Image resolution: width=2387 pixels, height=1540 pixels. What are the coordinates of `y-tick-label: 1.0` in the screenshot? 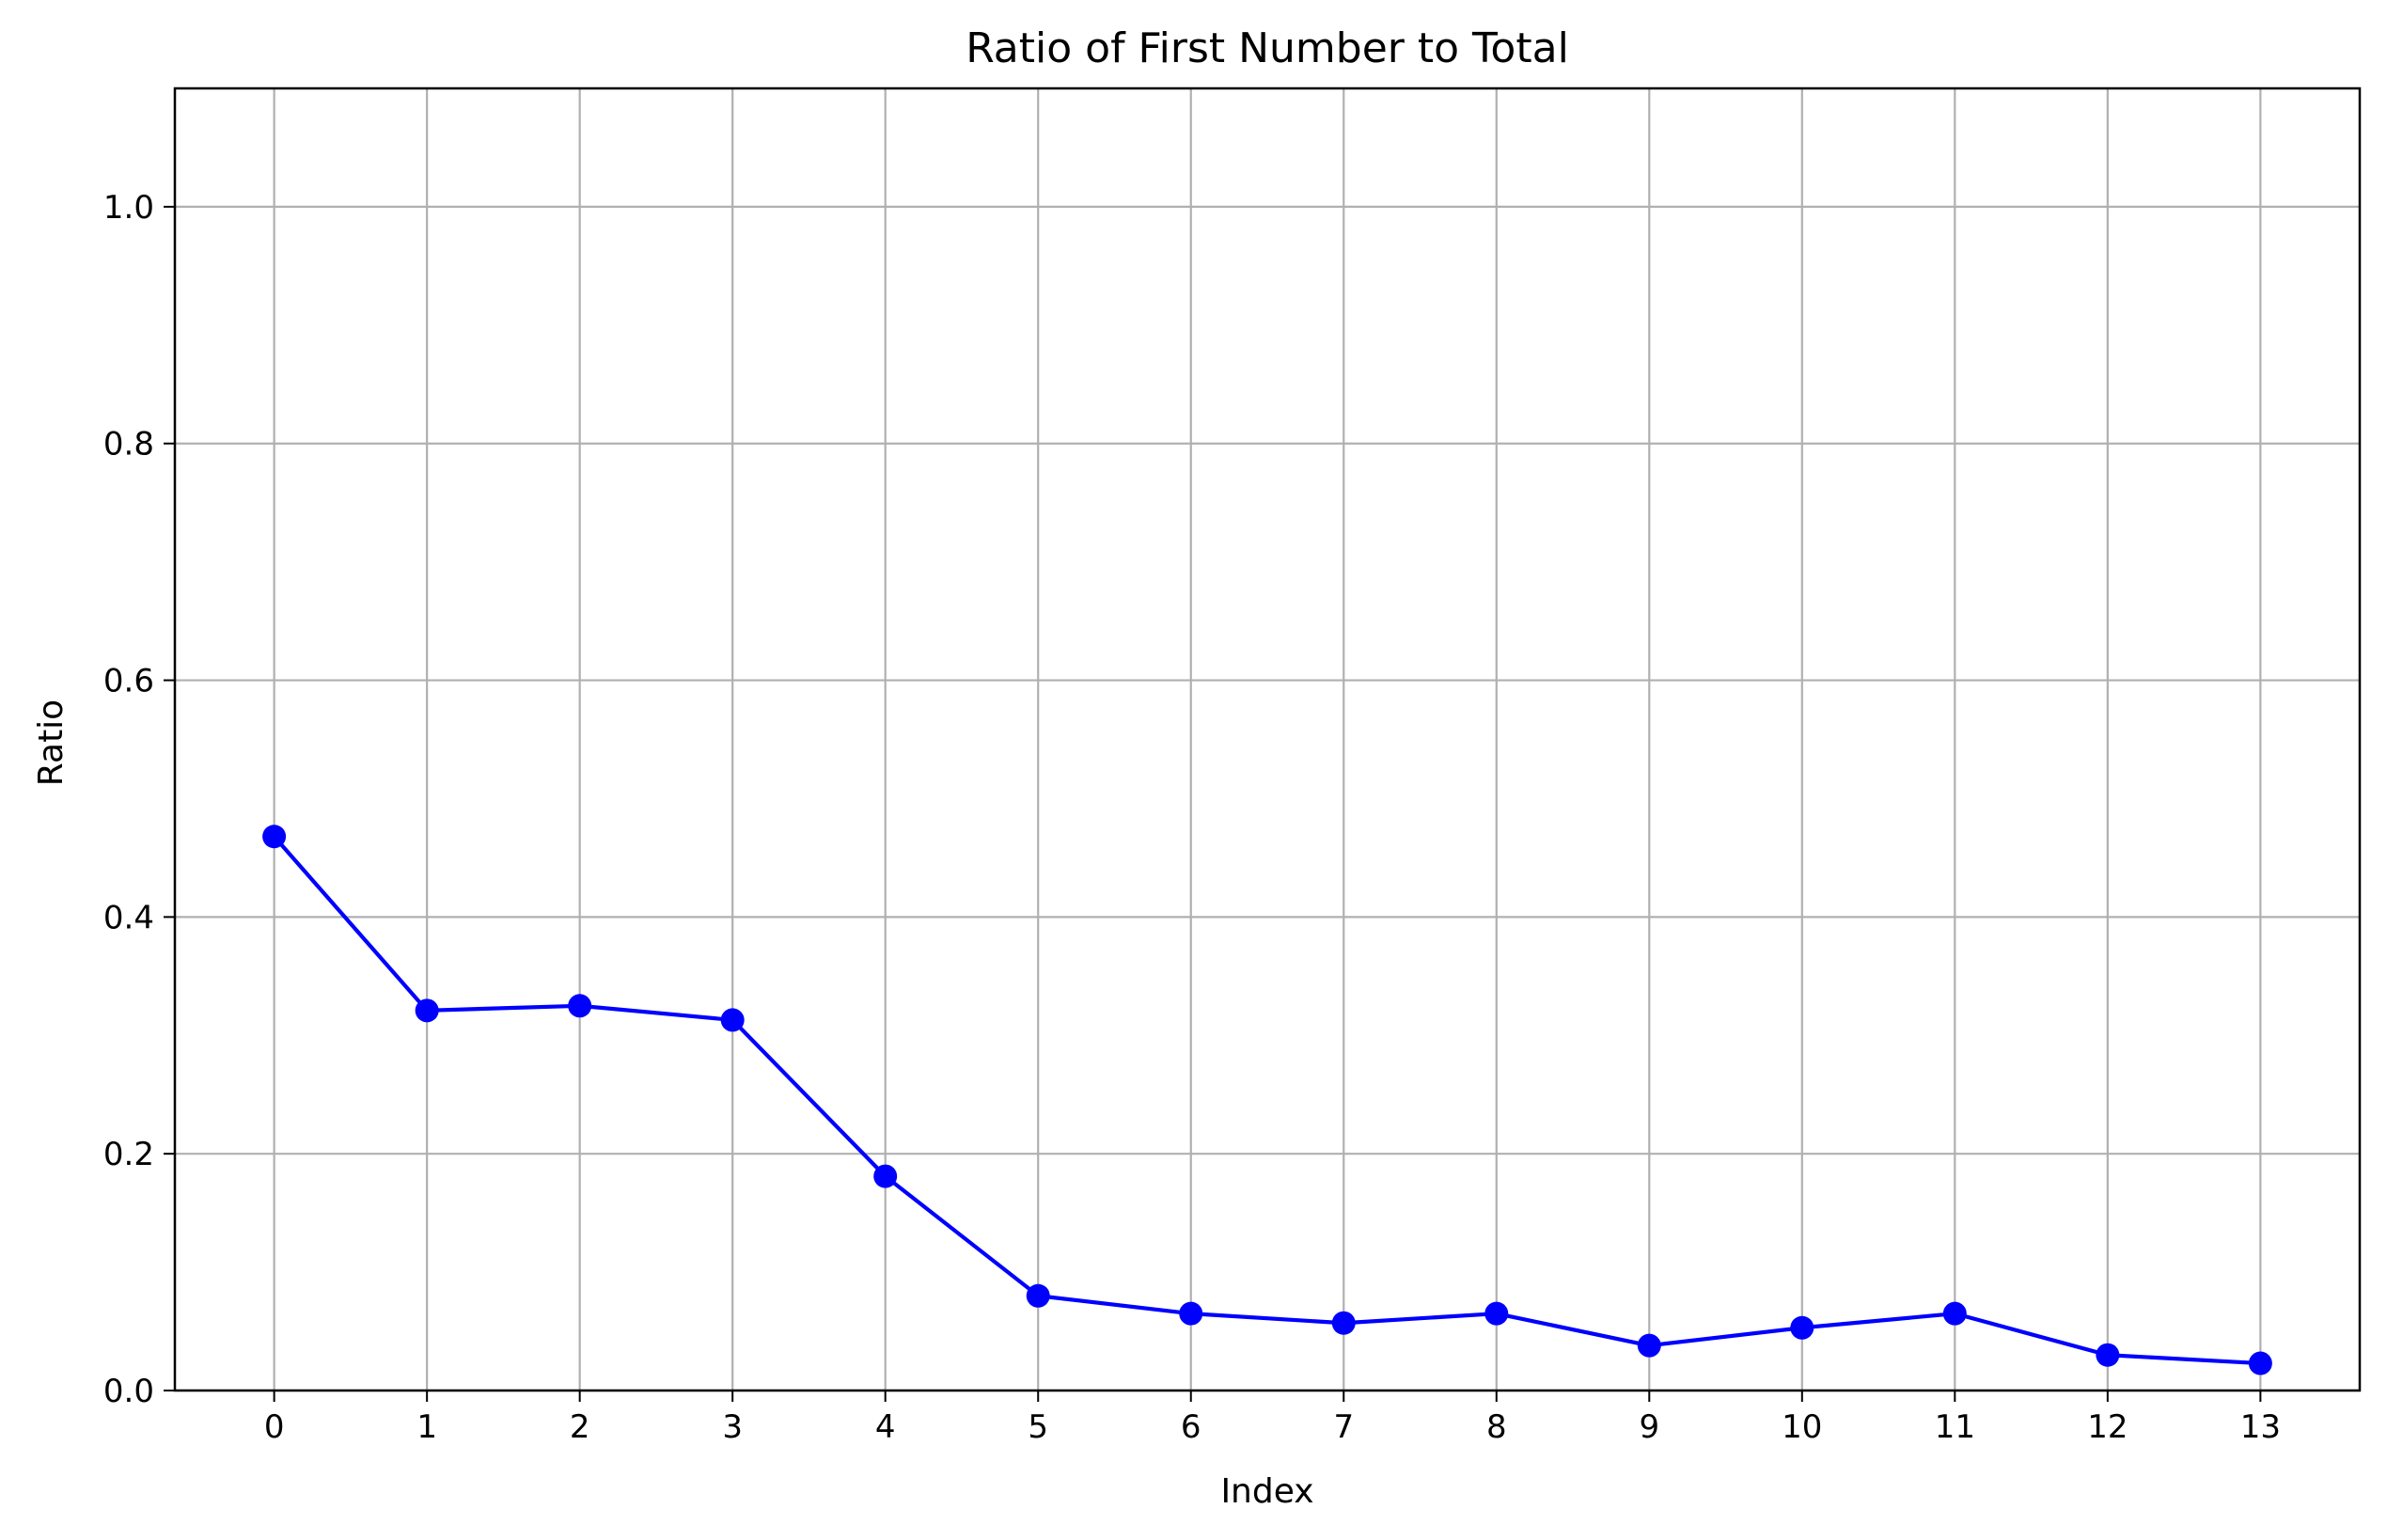 It's located at (128, 208).